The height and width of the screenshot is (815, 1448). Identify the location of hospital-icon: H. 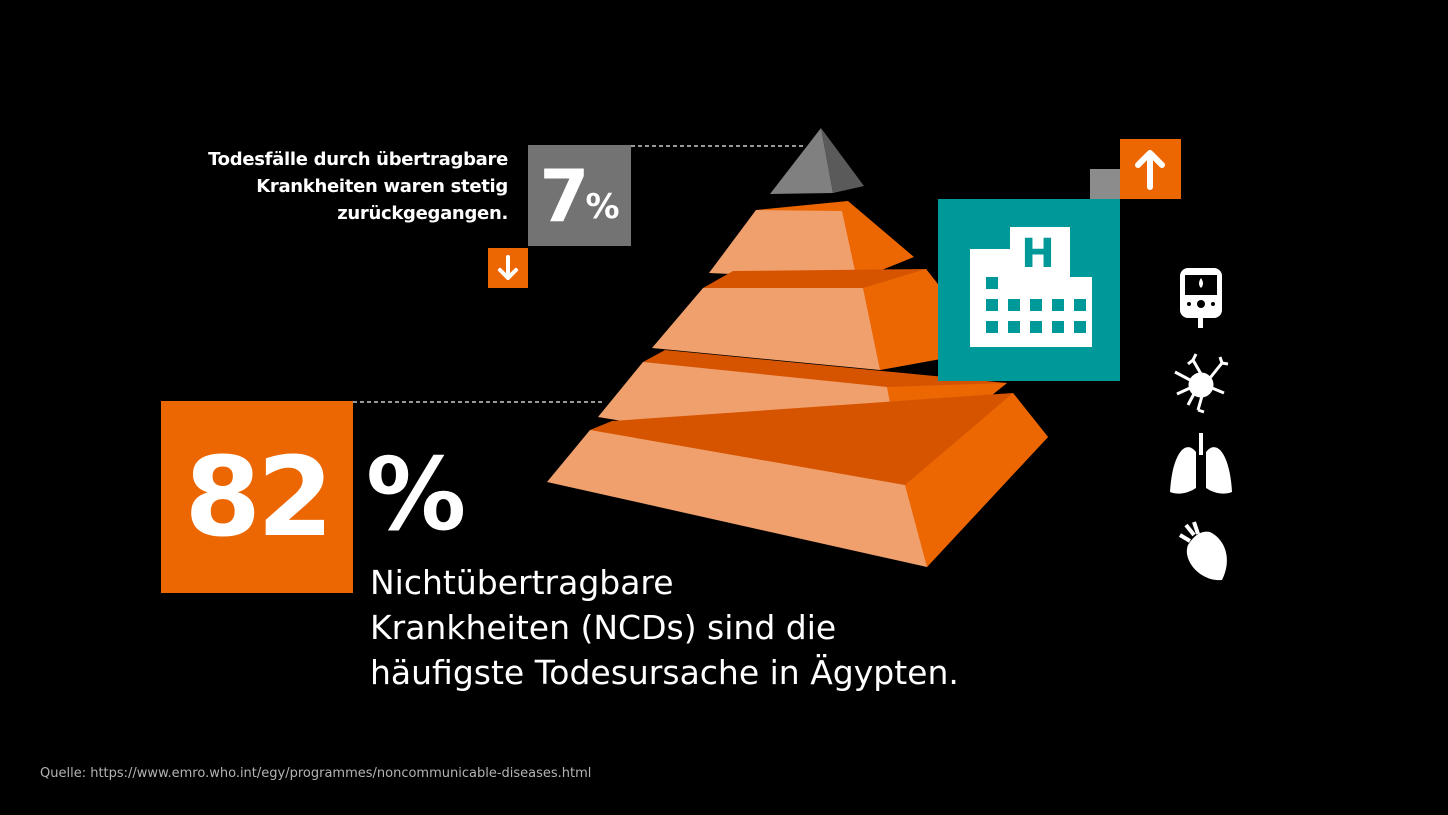
(1029, 290).